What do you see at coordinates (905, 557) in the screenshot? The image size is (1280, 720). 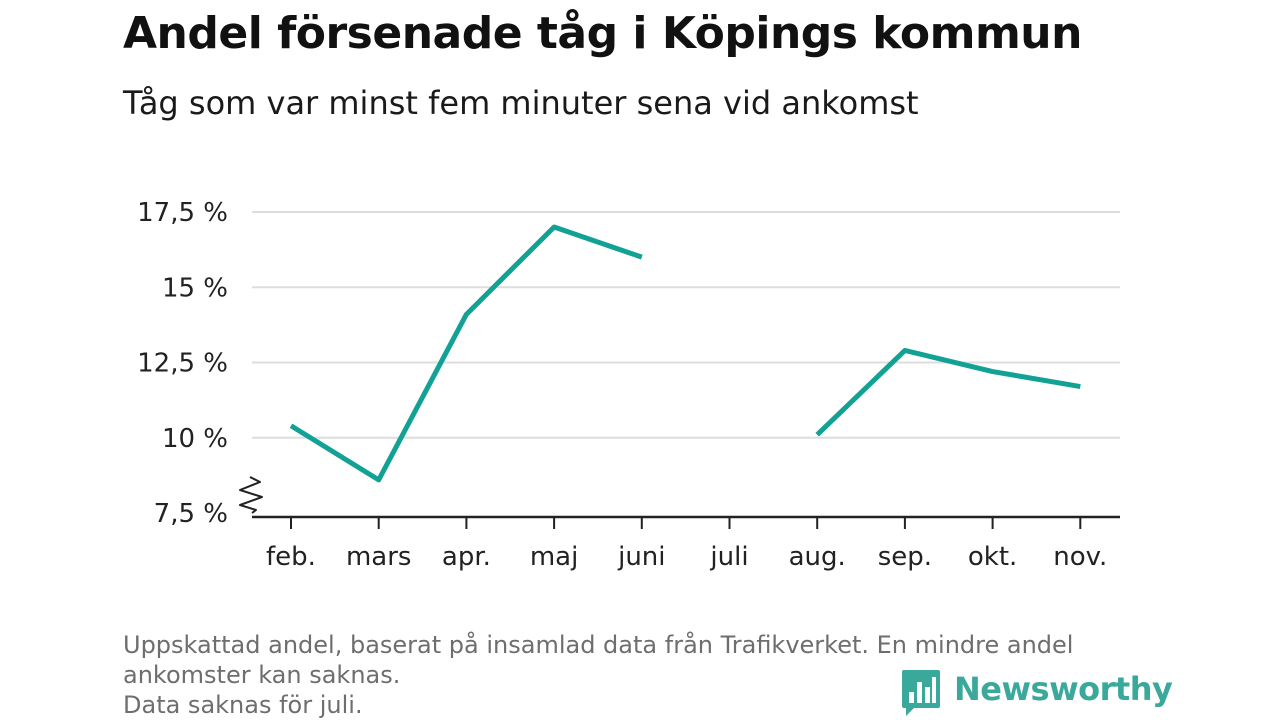 I see `x-tick-label: sep.` at bounding box center [905, 557].